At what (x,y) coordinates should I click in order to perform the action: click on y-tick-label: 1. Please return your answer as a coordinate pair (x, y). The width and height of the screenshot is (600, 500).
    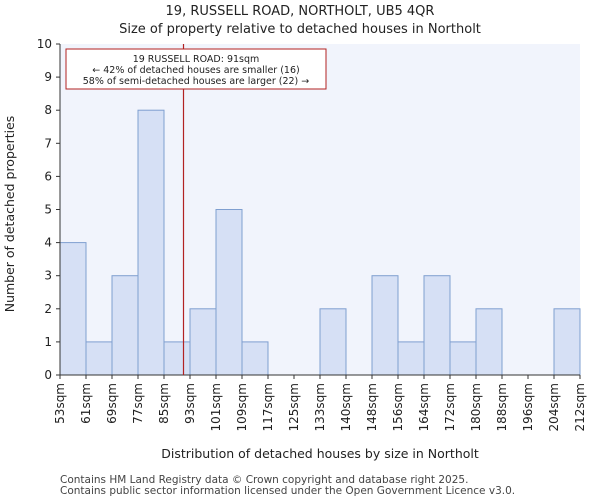
    Looking at the image, I should click on (48, 342).